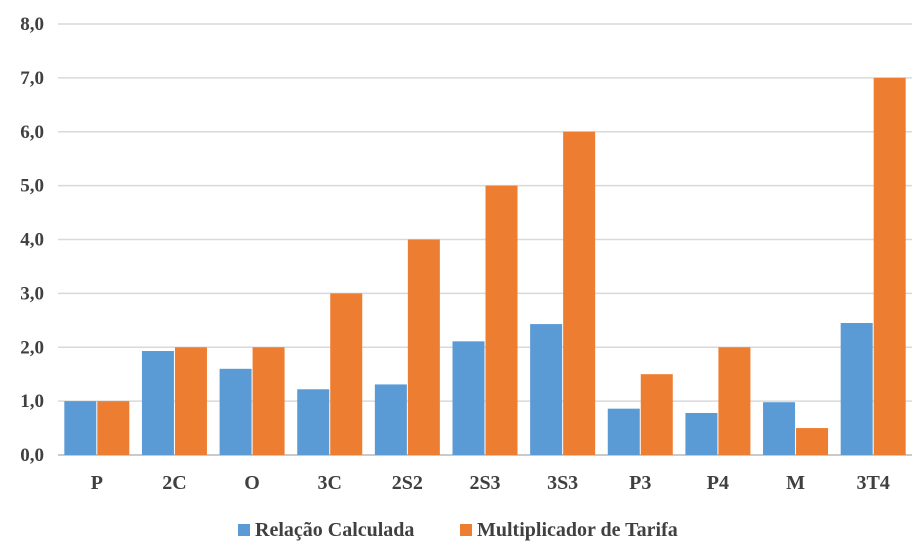 The width and height of the screenshot is (912, 544). Describe the element at coordinates (577, 530) in the screenshot. I see `legend-label: Multiplicador de Tarifa` at that location.